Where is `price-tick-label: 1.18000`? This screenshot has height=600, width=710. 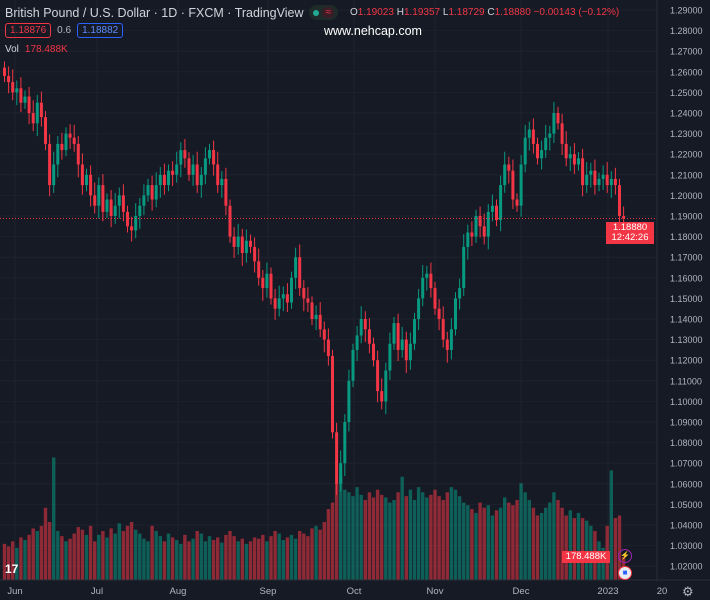
price-tick-label: 1.18000 is located at coordinates (686, 237).